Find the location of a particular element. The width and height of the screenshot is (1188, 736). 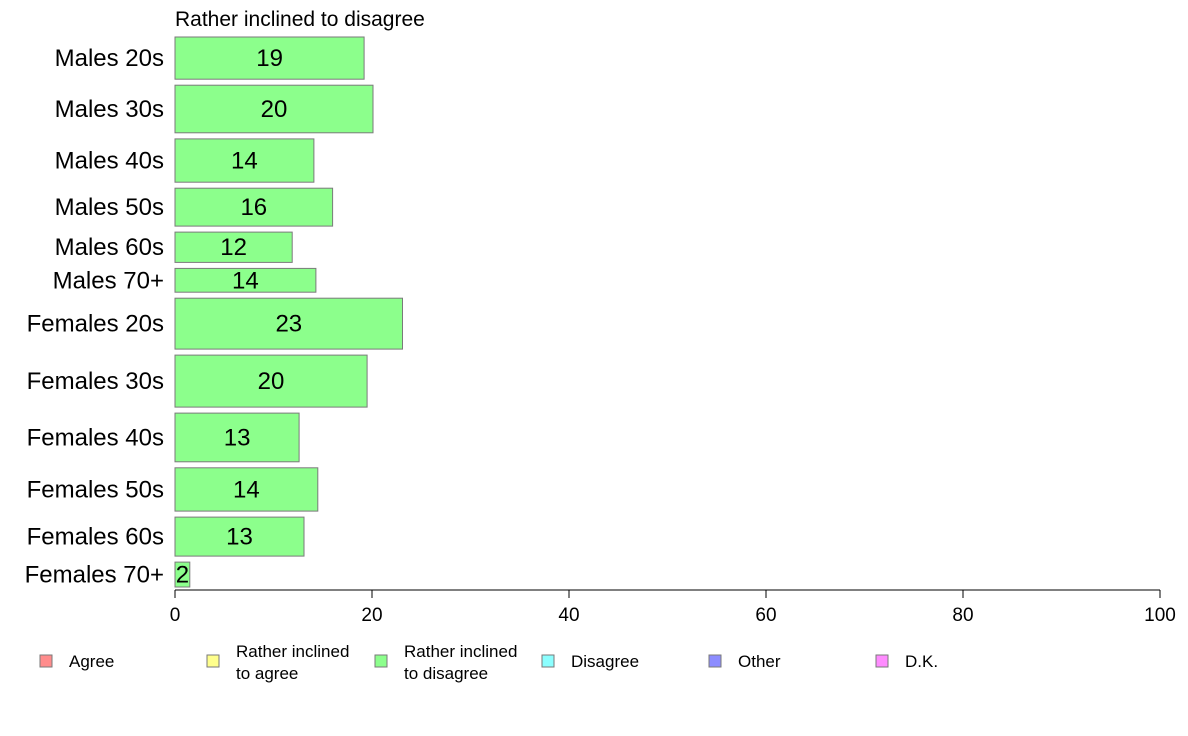

category-label: Females 60s is located at coordinates (95, 537).